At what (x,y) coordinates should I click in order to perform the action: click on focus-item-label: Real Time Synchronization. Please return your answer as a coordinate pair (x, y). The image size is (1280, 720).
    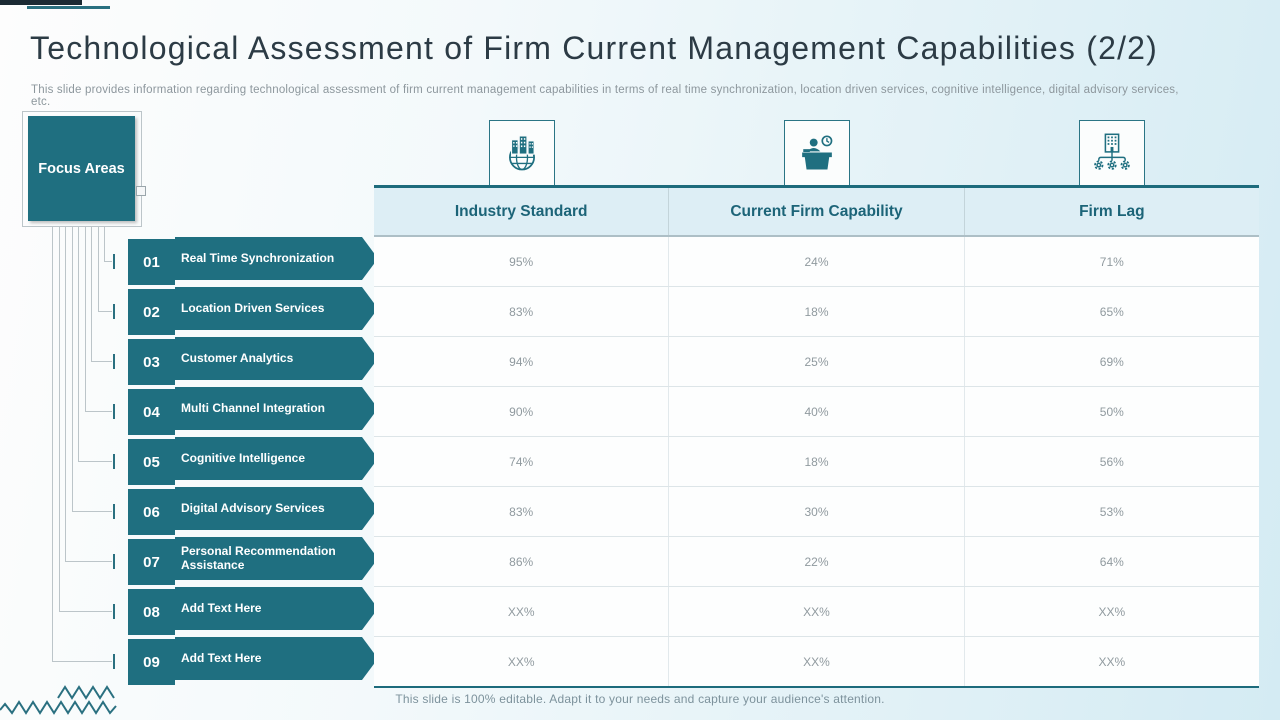
    Looking at the image, I should click on (276, 258).